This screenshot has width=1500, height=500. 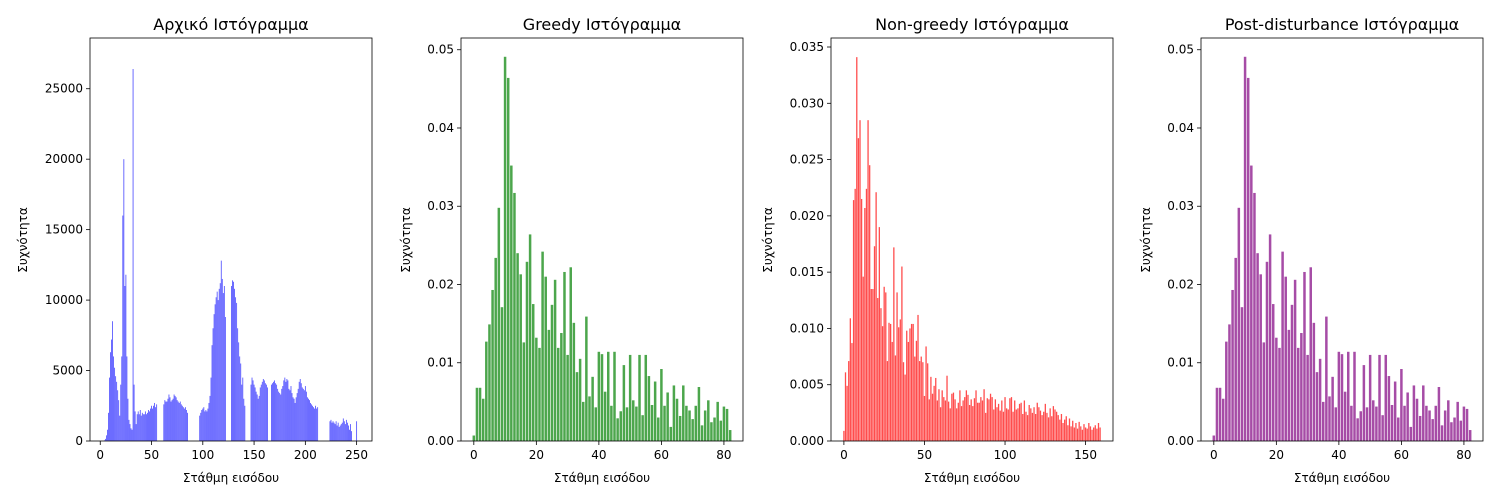 I want to click on y-tick-label: 0.03, so click(x=440, y=206).